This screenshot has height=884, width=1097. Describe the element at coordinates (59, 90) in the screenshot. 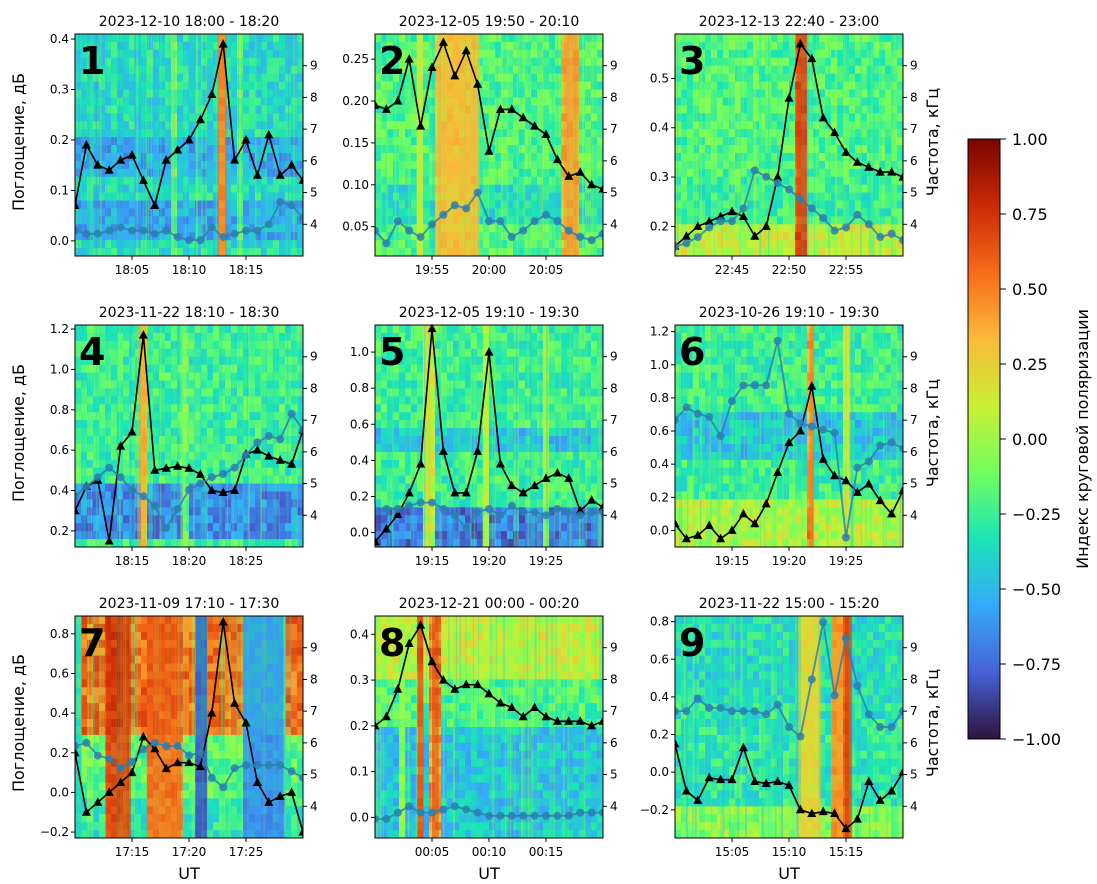

I see `y-tick-label: 0.3` at that location.